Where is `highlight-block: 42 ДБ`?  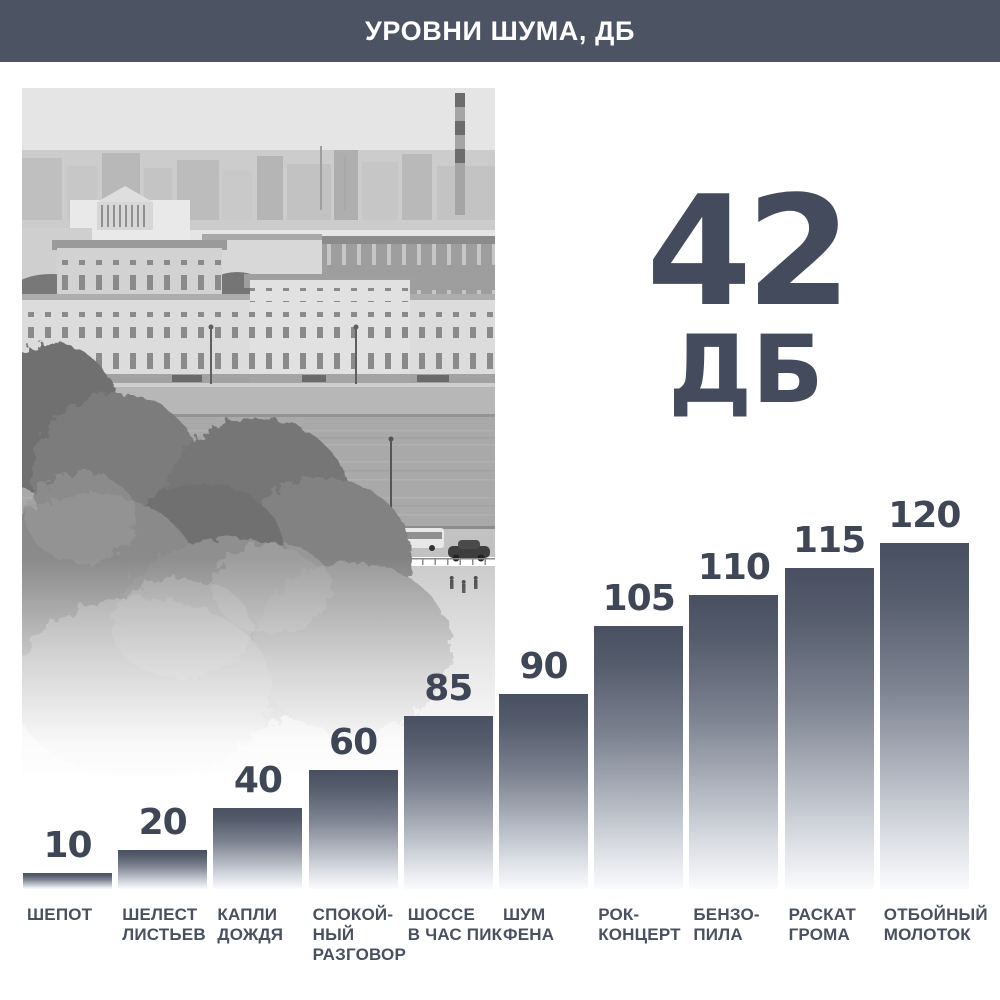 highlight-block: 42 ДБ is located at coordinates (746, 297).